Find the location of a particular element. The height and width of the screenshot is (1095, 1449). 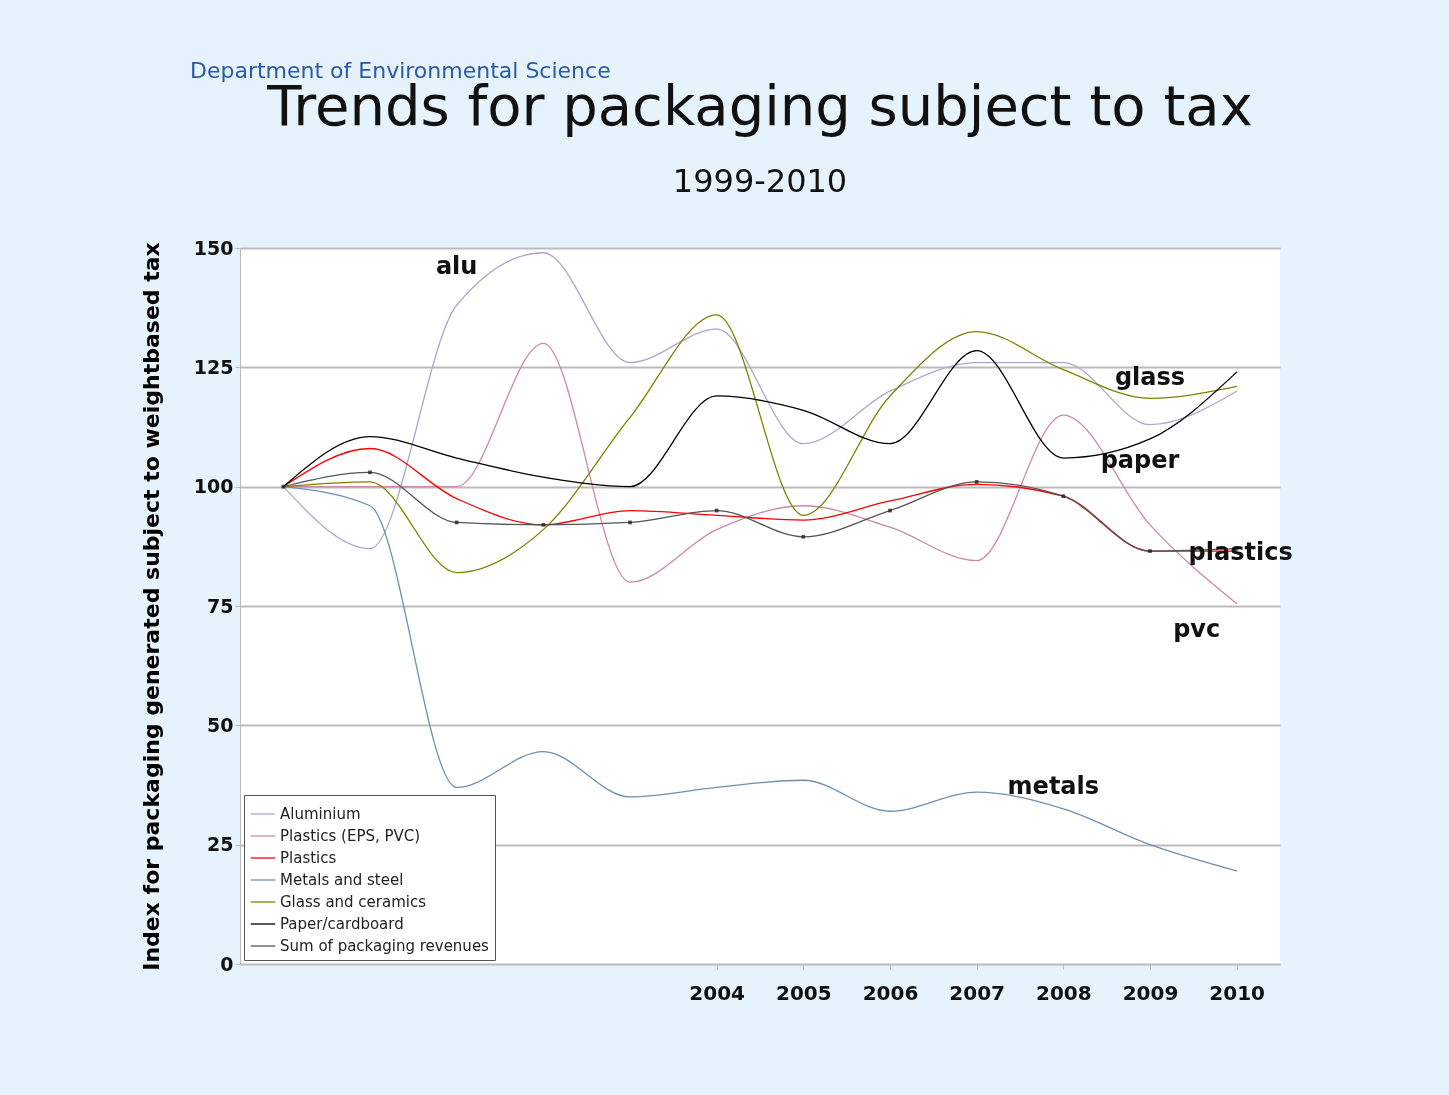

annotation: paper is located at coordinates (1140, 459).